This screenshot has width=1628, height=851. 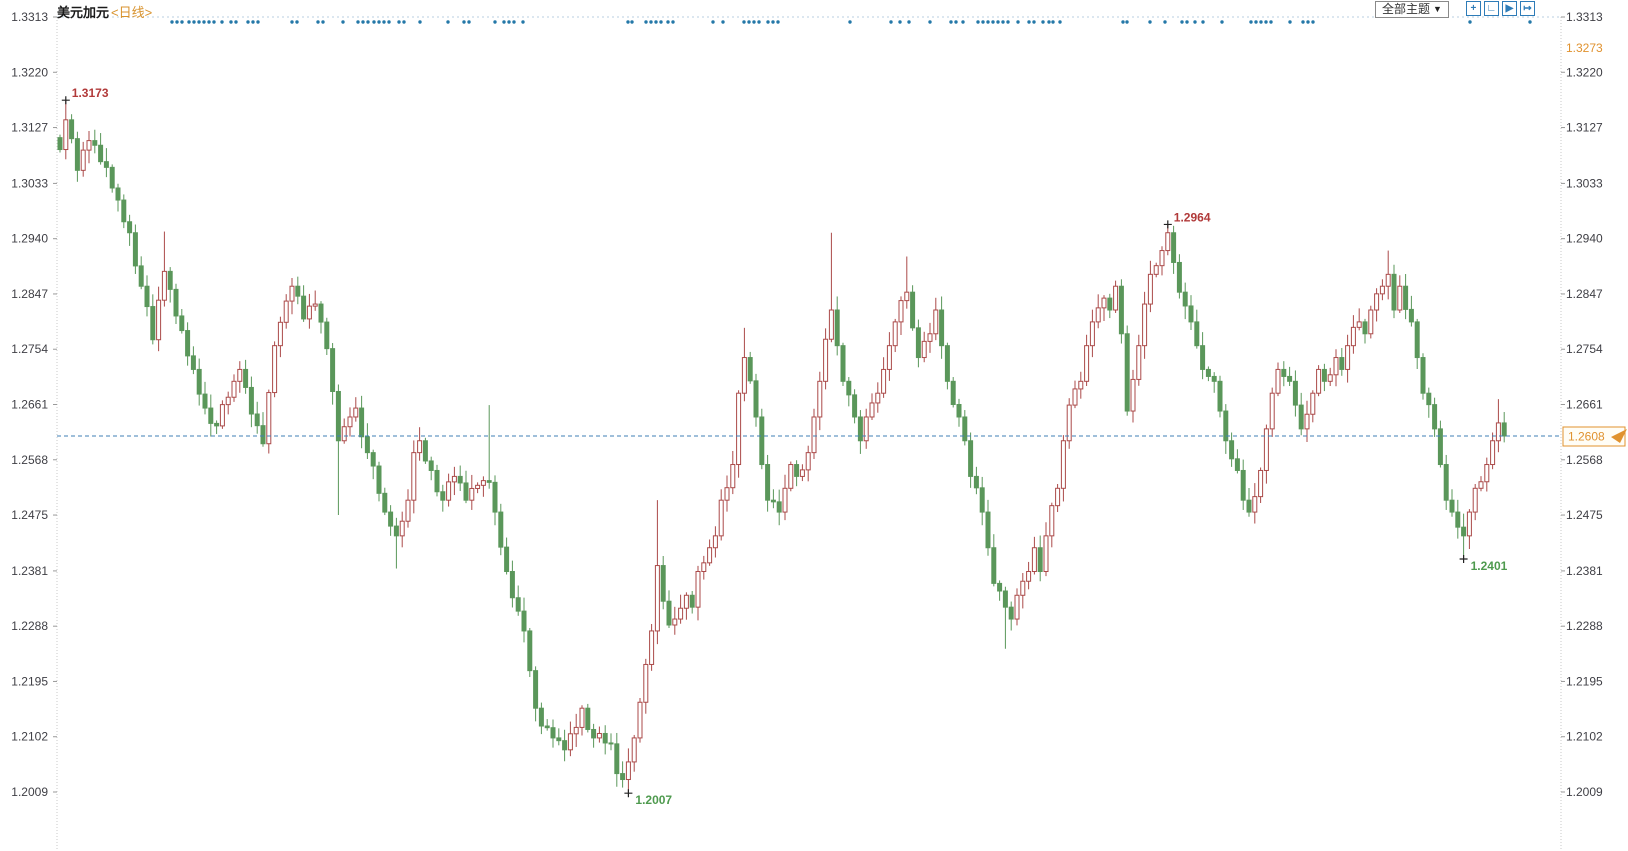 I want to click on export-pane-icon: ↦, so click(x=1527, y=8).